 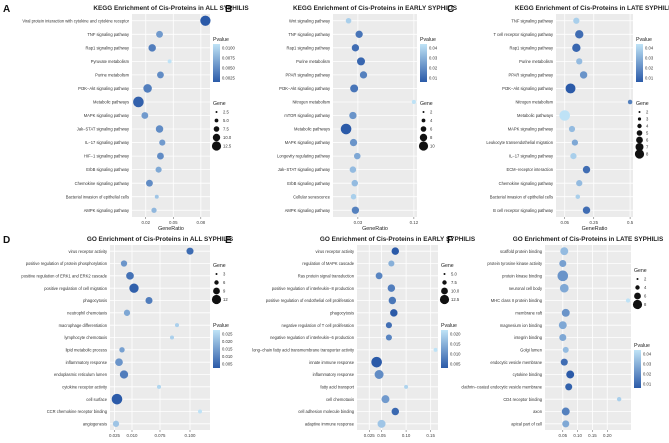 What do you see at coordinates (107, 115) in the screenshot?
I see `term-label: MAPK signaling pathway` at bounding box center [107, 115].